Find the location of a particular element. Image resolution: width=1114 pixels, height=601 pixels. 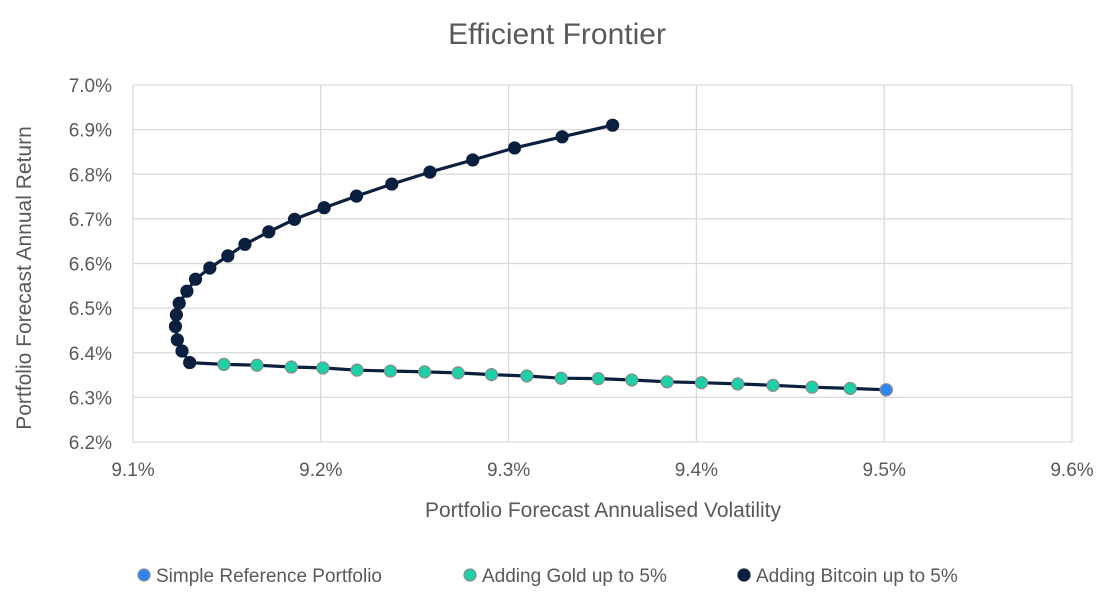

y-tick-label-5: 6.7% is located at coordinates (90, 220).